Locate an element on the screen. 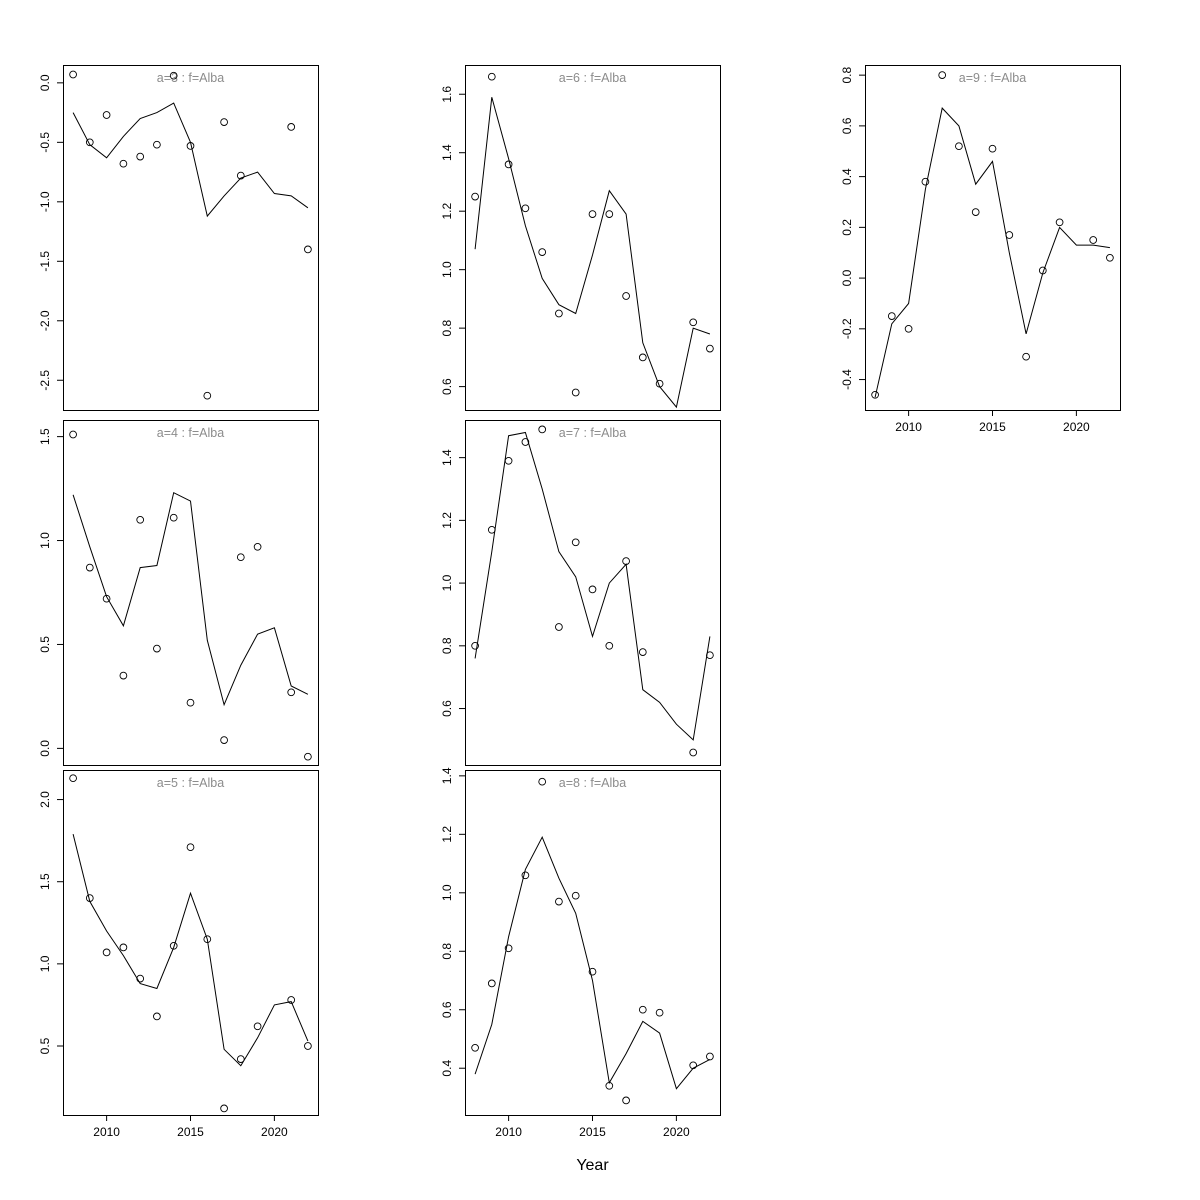  panel-a6: a=6 : f=Alba 0.6 0.8 1.0 1.2 1.4 1.6 is located at coordinates (580, 238).